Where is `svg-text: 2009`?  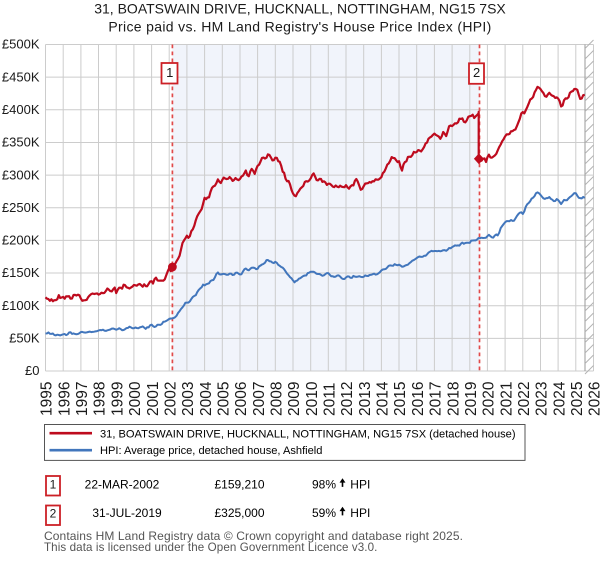
svg-text: 2009 is located at coordinates (294, 399).